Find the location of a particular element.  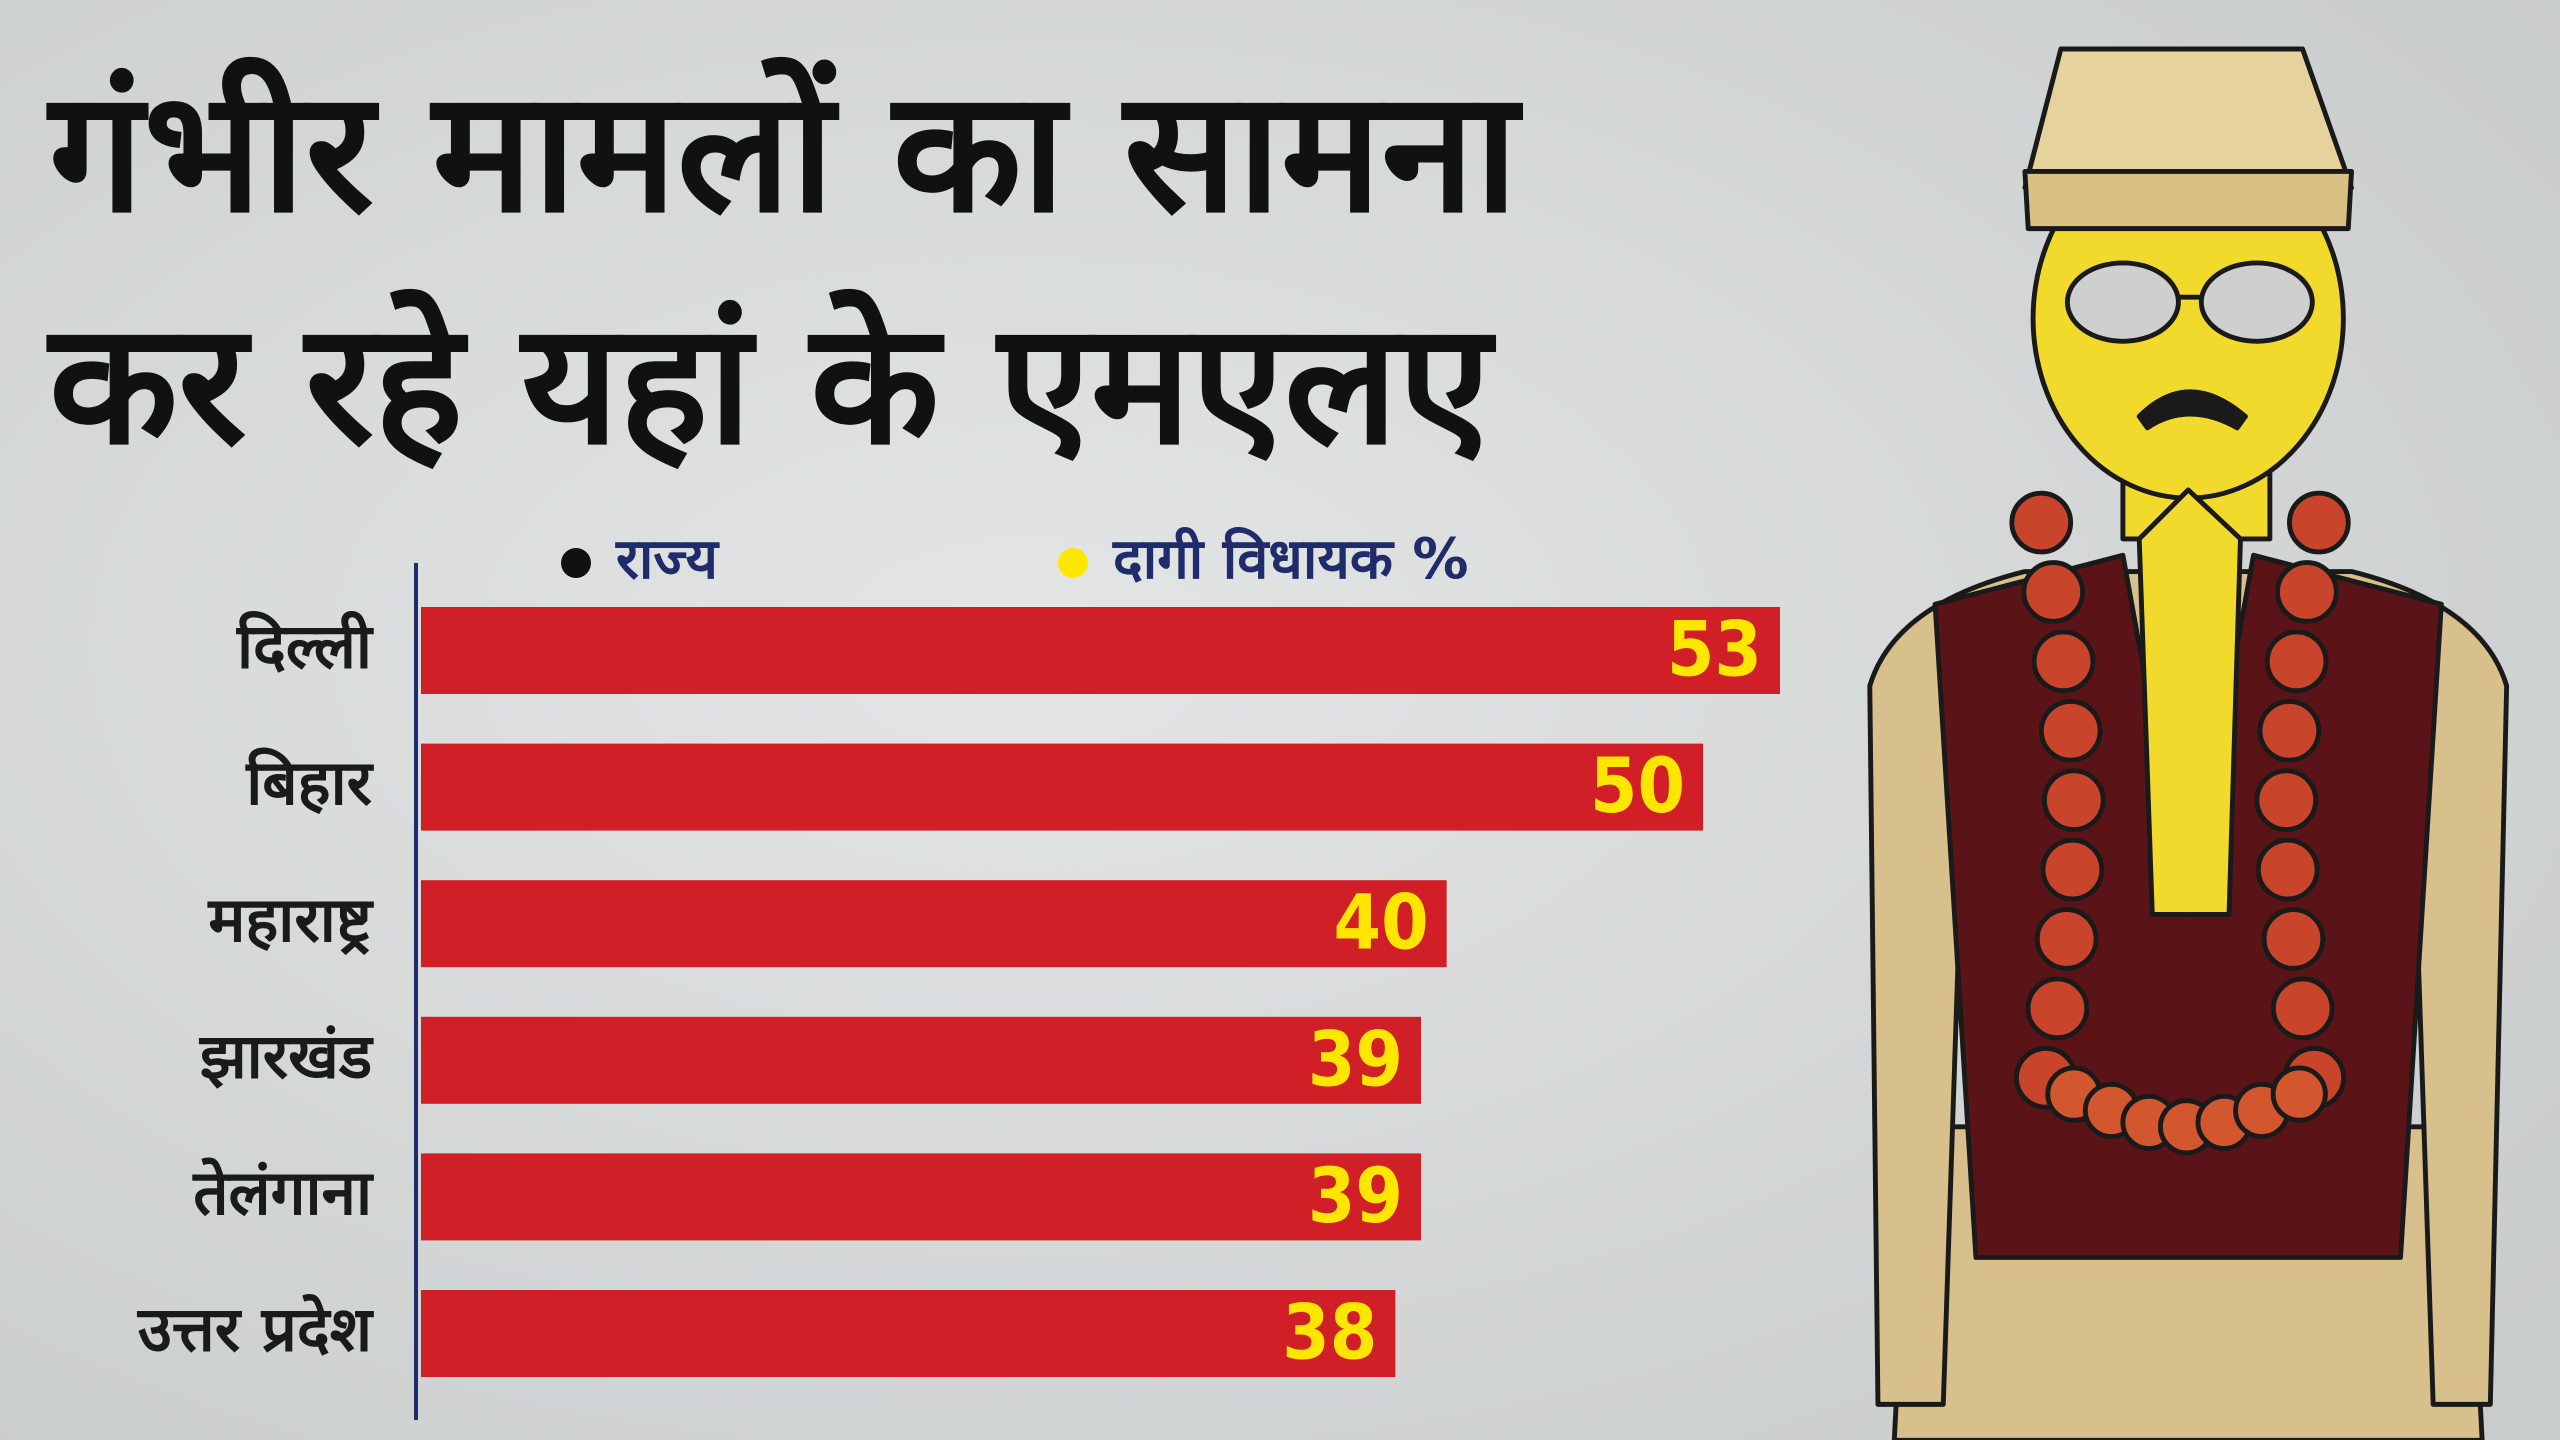

chart-title: कर रहे यहां के एमएलए is located at coordinates (771, 384).